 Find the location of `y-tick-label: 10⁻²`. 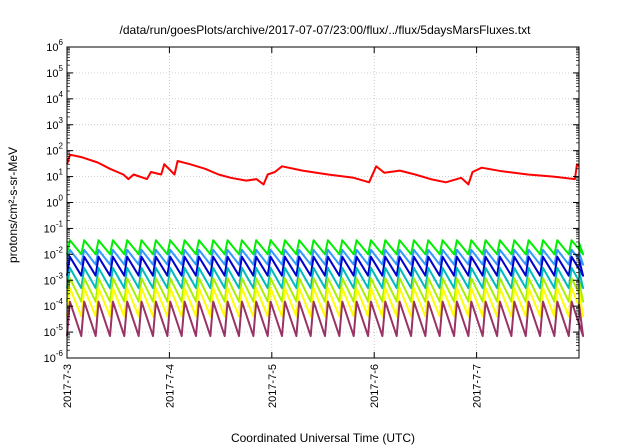

y-tick-label: 10⁻² is located at coordinates (54, 253).